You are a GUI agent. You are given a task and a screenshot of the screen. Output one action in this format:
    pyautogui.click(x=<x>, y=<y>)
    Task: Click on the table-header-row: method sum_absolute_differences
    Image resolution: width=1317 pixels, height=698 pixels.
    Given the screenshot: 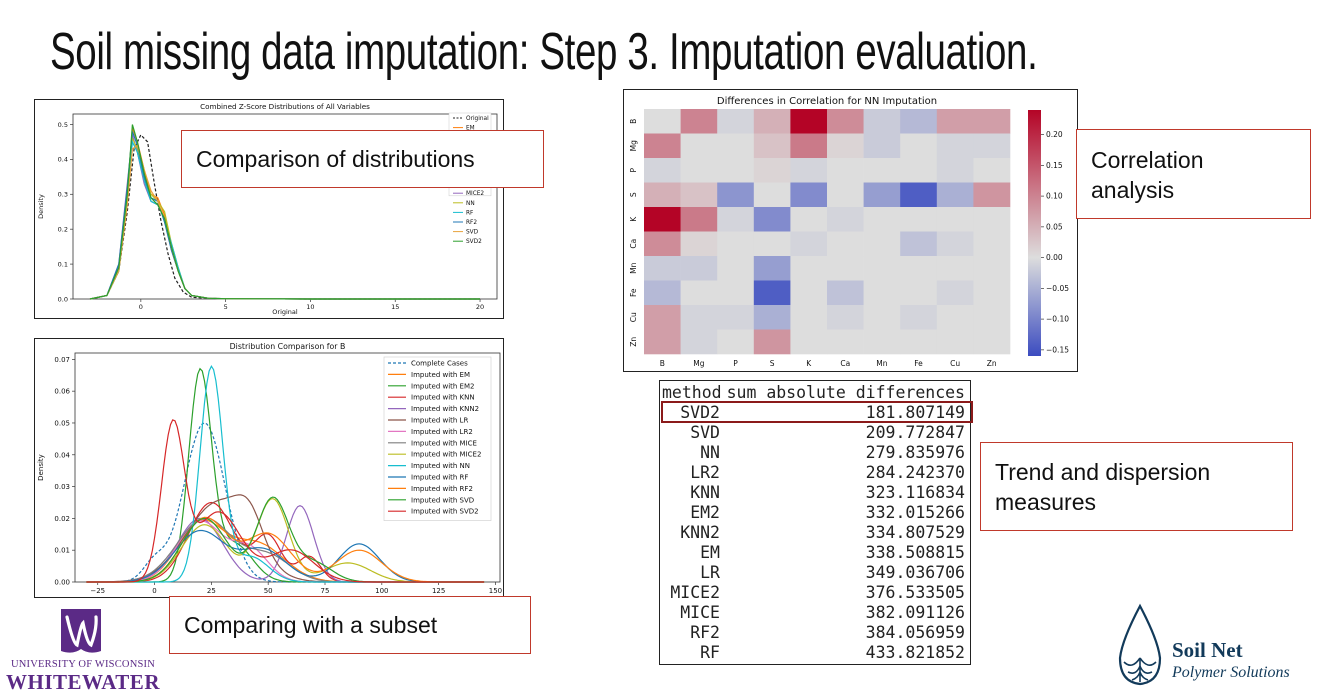 What is the action you would take?
    pyautogui.click(x=815, y=393)
    